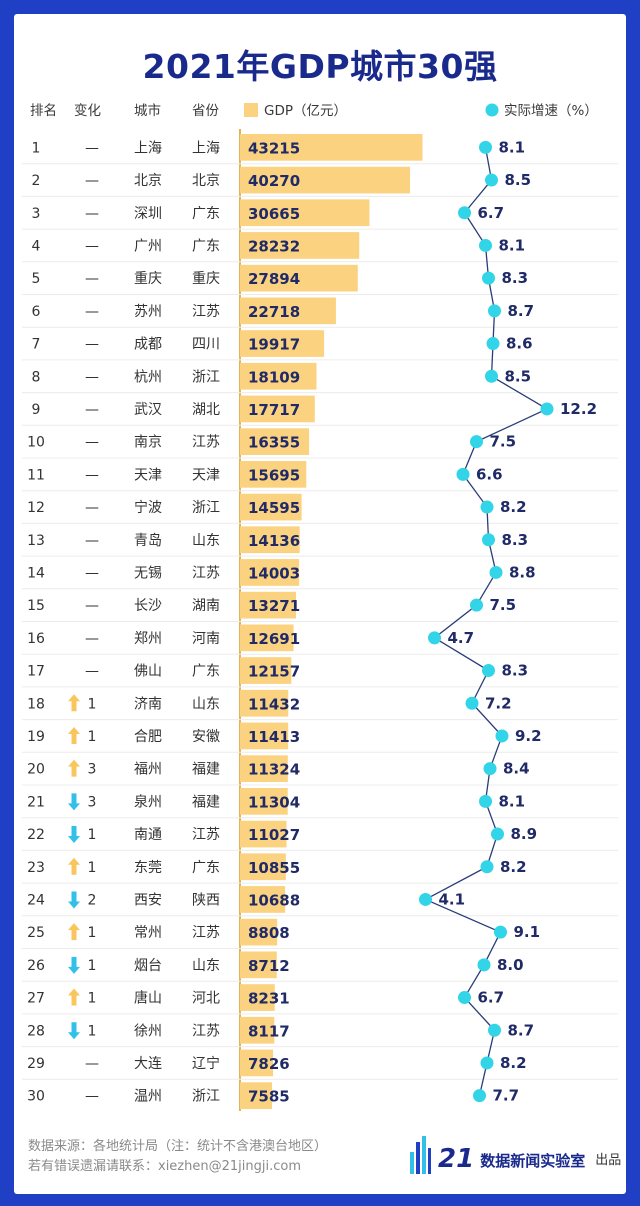 Image resolution: width=640 pixels, height=1206 pixels. What do you see at coordinates (36, 1031) in the screenshot?
I see `rank-label: 28` at bounding box center [36, 1031].